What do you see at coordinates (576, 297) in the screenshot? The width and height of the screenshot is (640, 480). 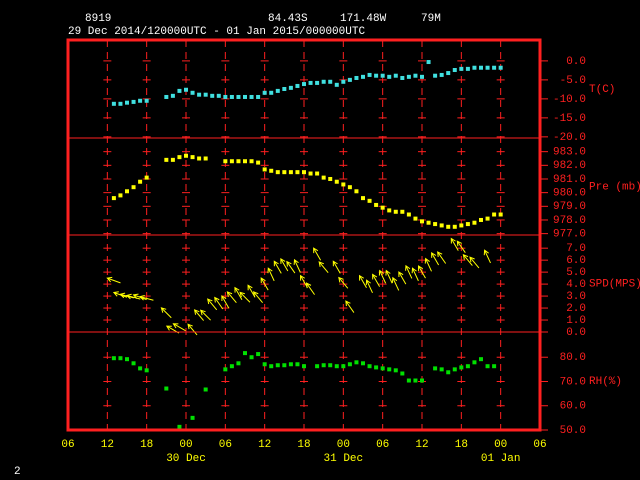 I see `y-tick-label: 3.0` at bounding box center [576, 297].